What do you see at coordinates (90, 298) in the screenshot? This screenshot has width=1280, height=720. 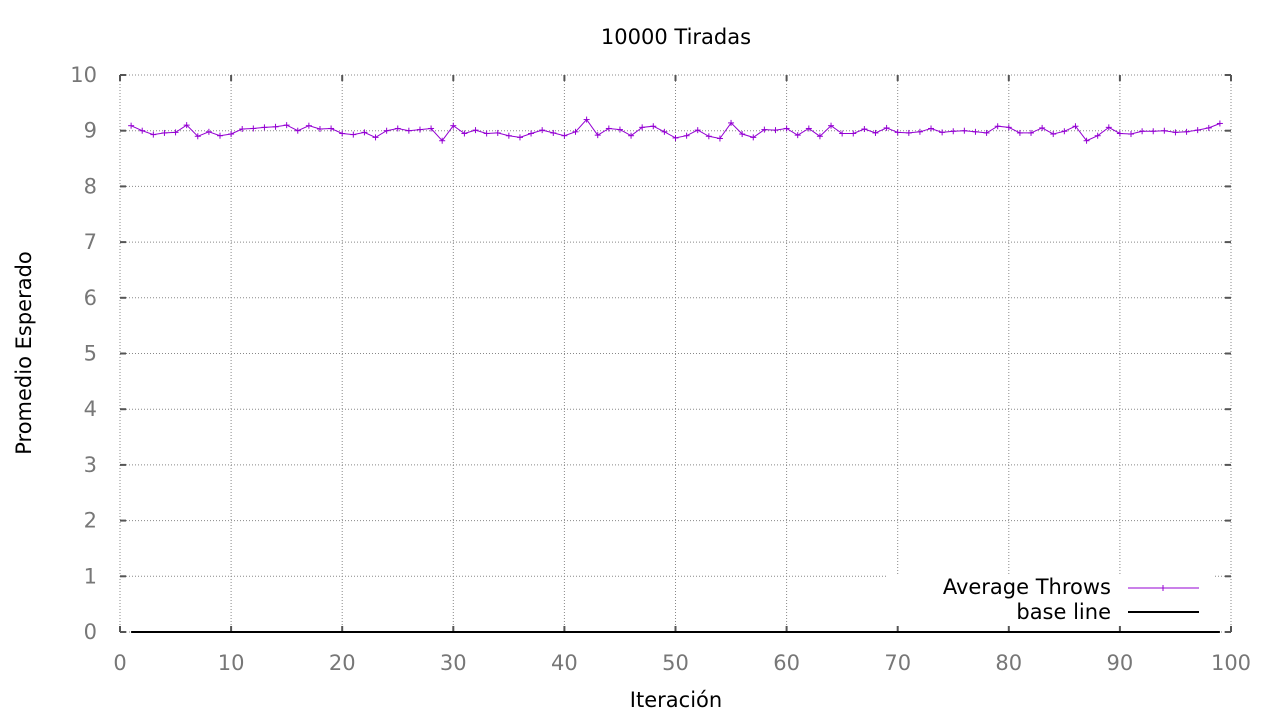 I see `y-tick-label: 6` at bounding box center [90, 298].